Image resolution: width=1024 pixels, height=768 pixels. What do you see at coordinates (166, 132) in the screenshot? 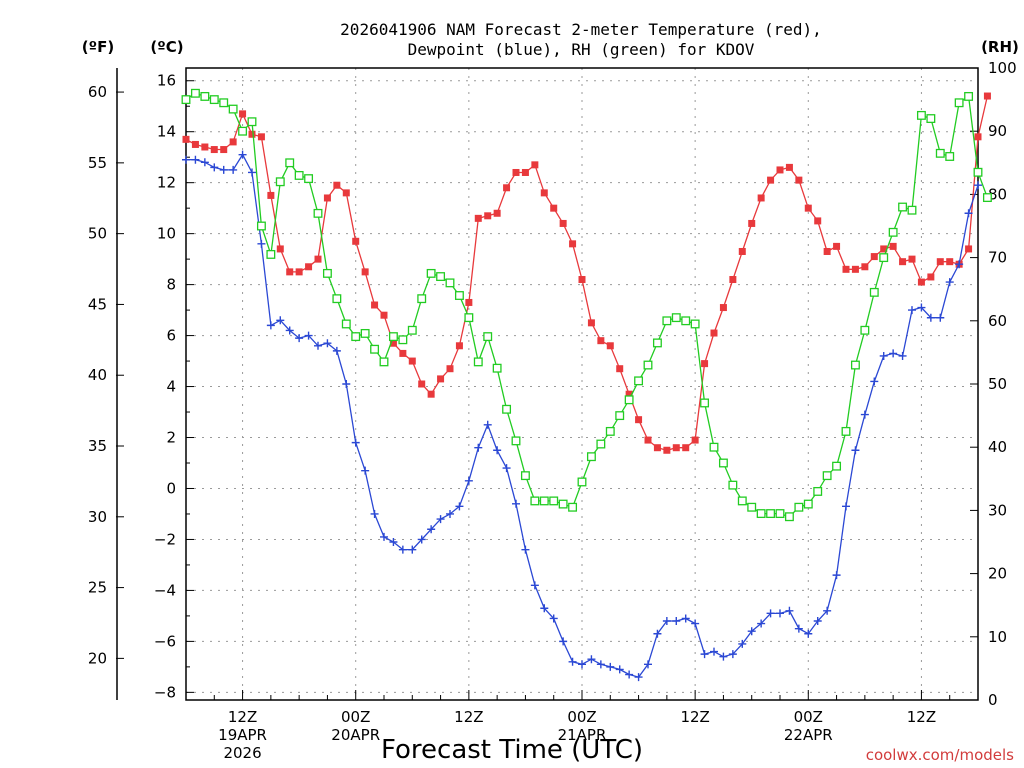
I see `y-celsius-tick-label: 14` at bounding box center [166, 132].